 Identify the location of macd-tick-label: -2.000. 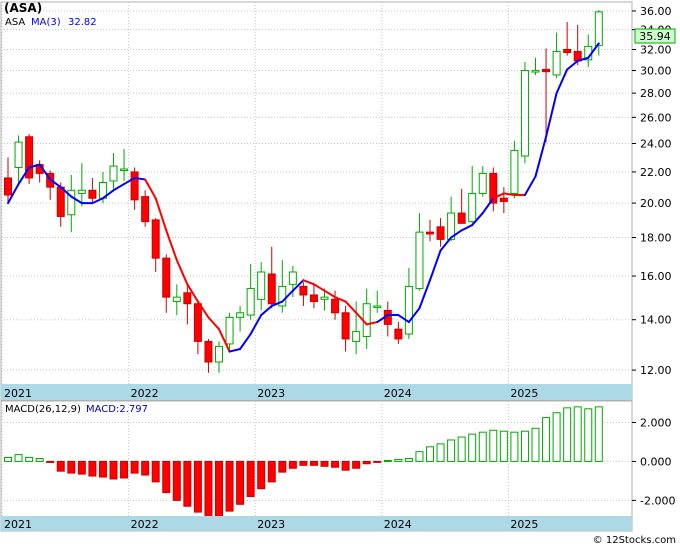
(657, 500).